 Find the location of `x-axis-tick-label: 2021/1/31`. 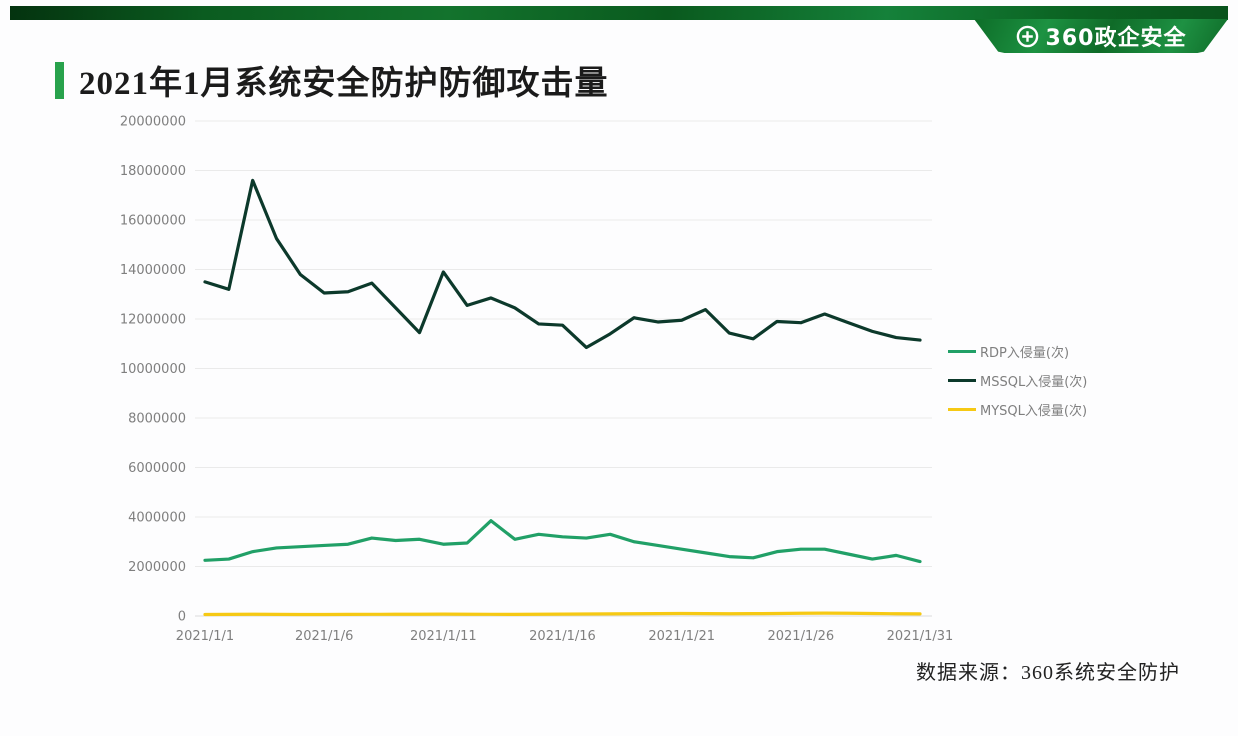

x-axis-tick-label: 2021/1/31 is located at coordinates (920, 636).